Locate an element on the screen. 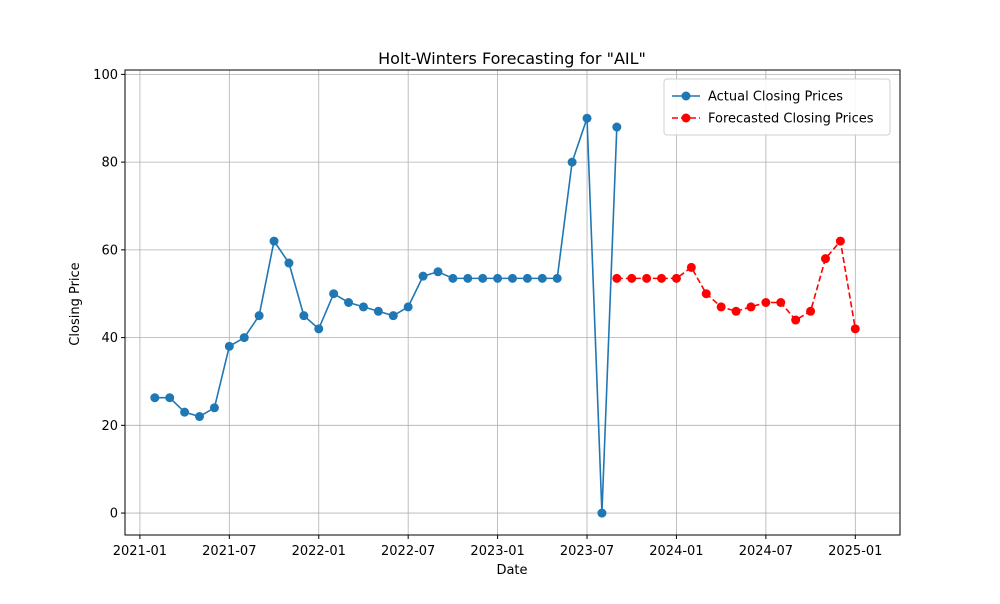 The height and width of the screenshot is (604, 1000). x-axis-label: Date is located at coordinates (511, 570).